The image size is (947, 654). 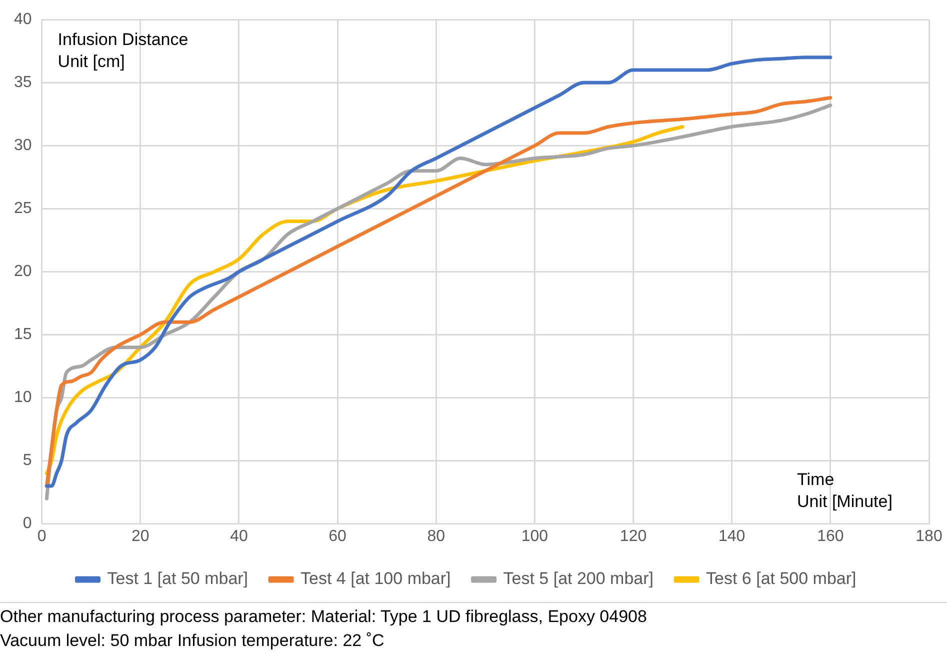 What do you see at coordinates (177, 578) in the screenshot?
I see `legend-label: Test 1 [at 50 mbar]` at bounding box center [177, 578].